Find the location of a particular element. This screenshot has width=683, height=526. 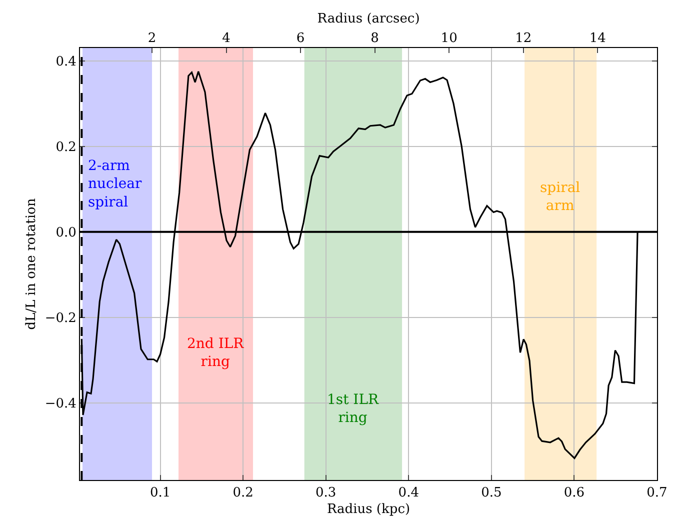

y-tick-label: 0.2 is located at coordinates (66, 147).